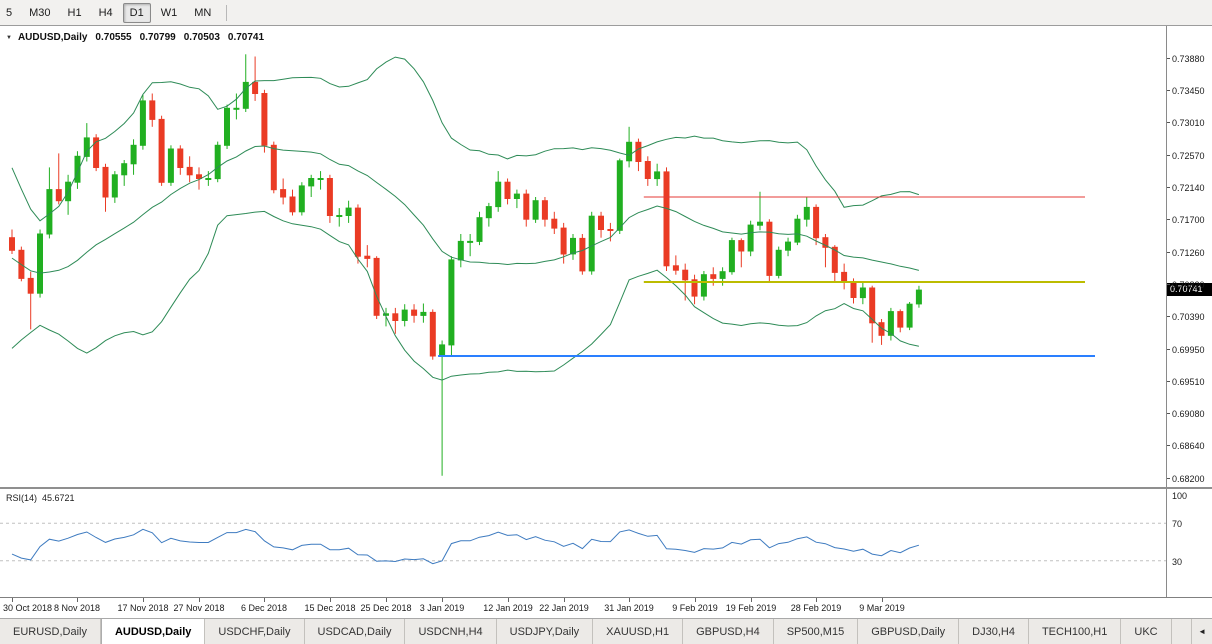 This screenshot has width=1212, height=644. Describe the element at coordinates (1188, 479) in the screenshot. I see `price-axis-label: 0.68200` at that location.